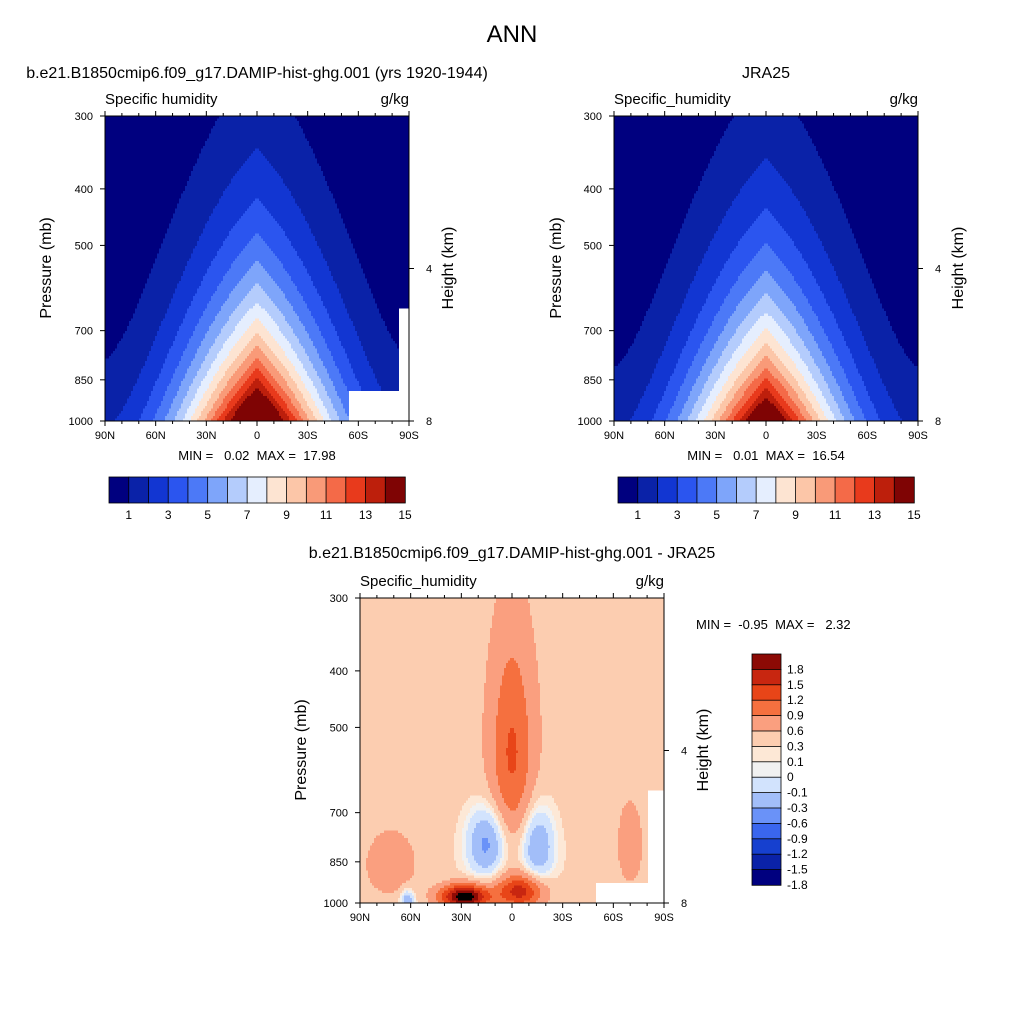 The height and width of the screenshot is (1024, 1024). Describe the element at coordinates (769, 499) in the screenshot. I see `colorbar: 1 3 5 7 9 11 13 15` at that location.